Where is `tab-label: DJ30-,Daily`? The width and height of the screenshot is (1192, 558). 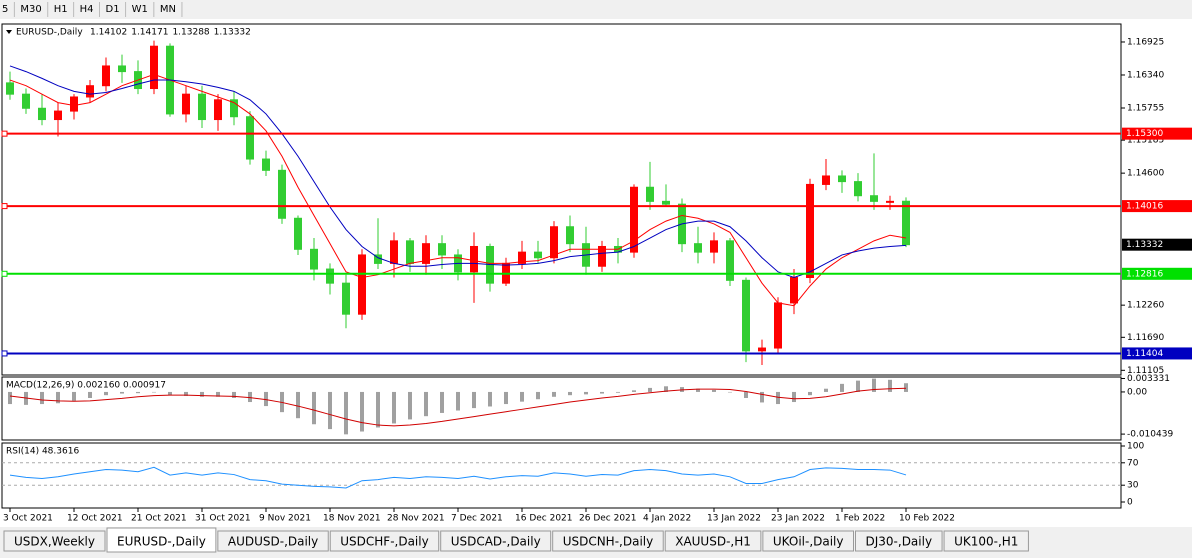
tab-label: DJ30-,Daily is located at coordinates (899, 542).